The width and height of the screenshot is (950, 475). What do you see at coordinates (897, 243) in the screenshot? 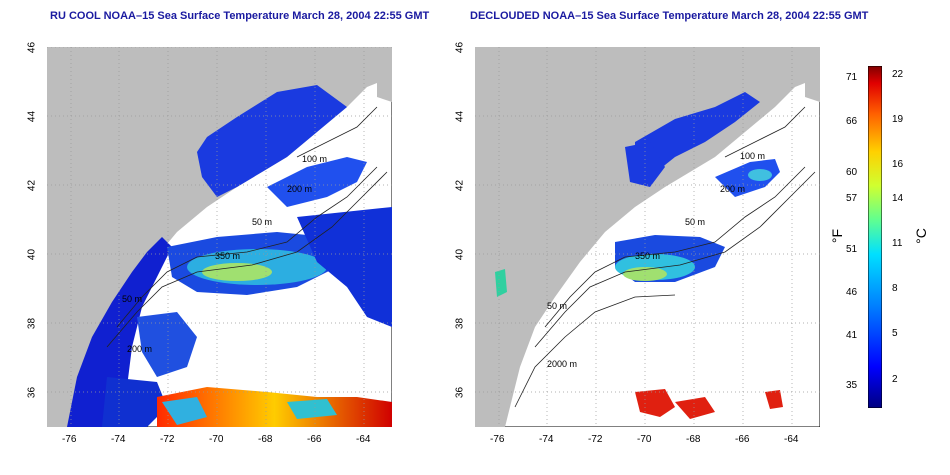
I see `colorbar-c-tick: 11` at bounding box center [897, 243].